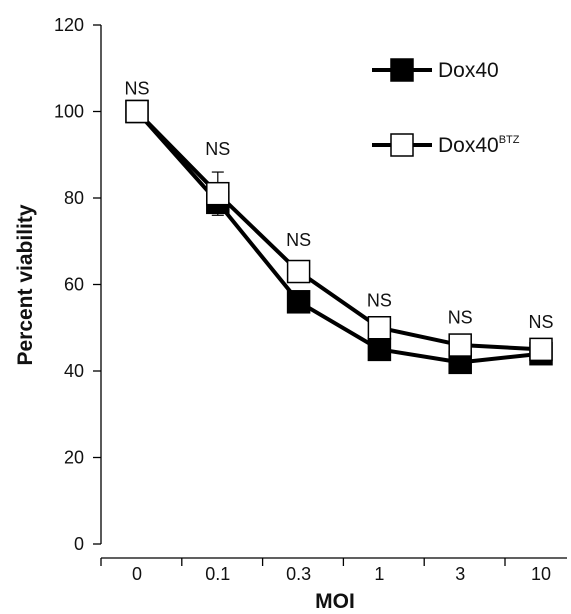 The height and width of the screenshot is (614, 571). Describe the element at coordinates (460, 574) in the screenshot. I see `x-tick-label: 3` at that location.